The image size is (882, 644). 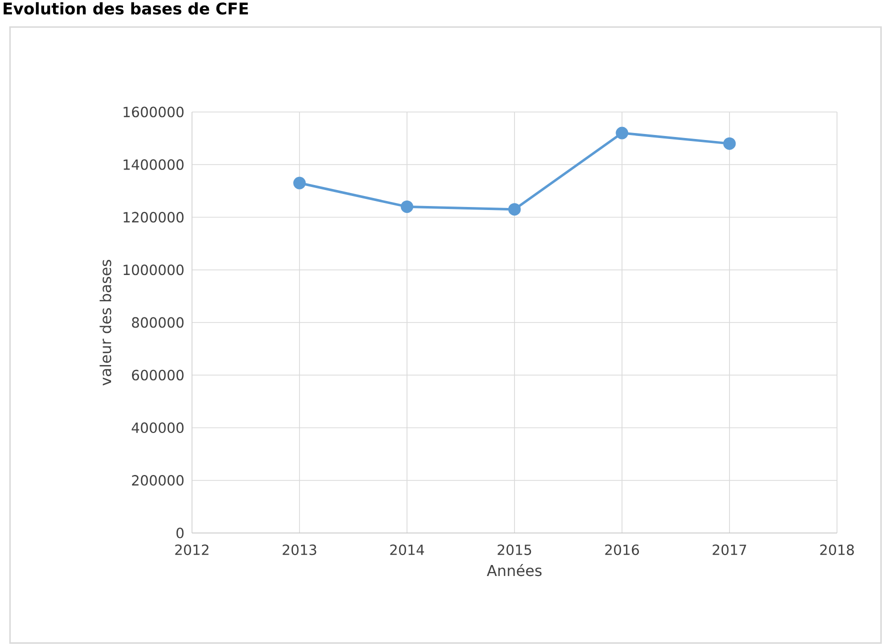 What do you see at coordinates (515, 550) in the screenshot?
I see `x-tick-label: 2015` at bounding box center [515, 550].